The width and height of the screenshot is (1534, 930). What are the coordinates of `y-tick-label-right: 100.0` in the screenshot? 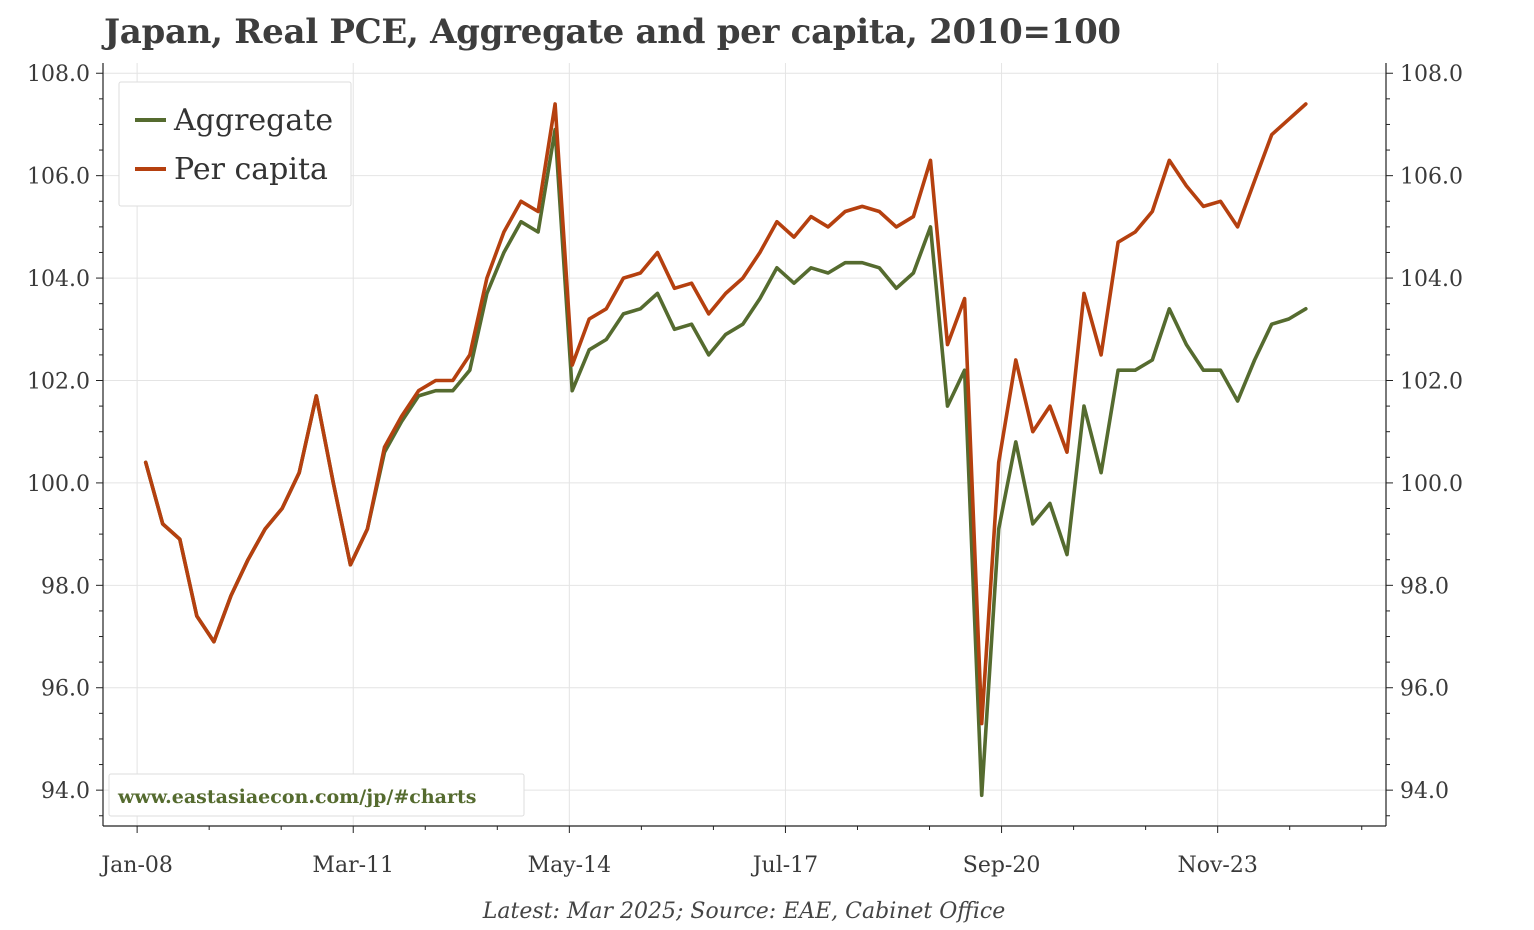 It's located at (1431, 484).